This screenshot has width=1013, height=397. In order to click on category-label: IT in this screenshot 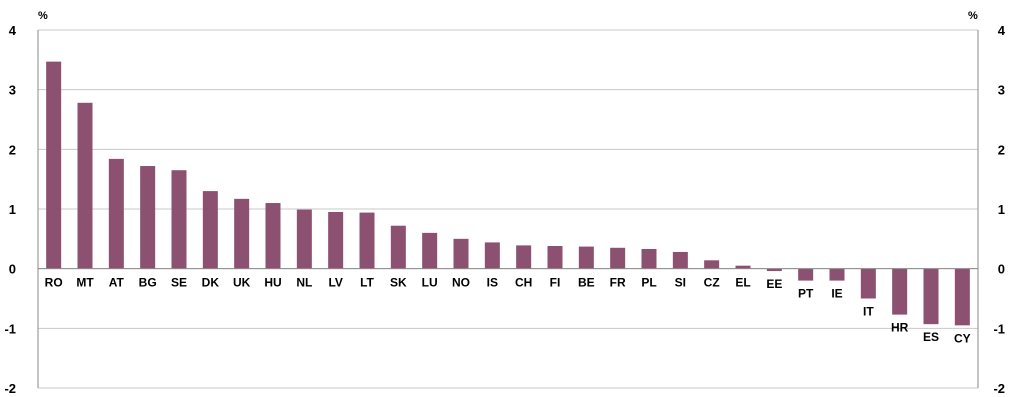, I will do `click(868, 312)`.